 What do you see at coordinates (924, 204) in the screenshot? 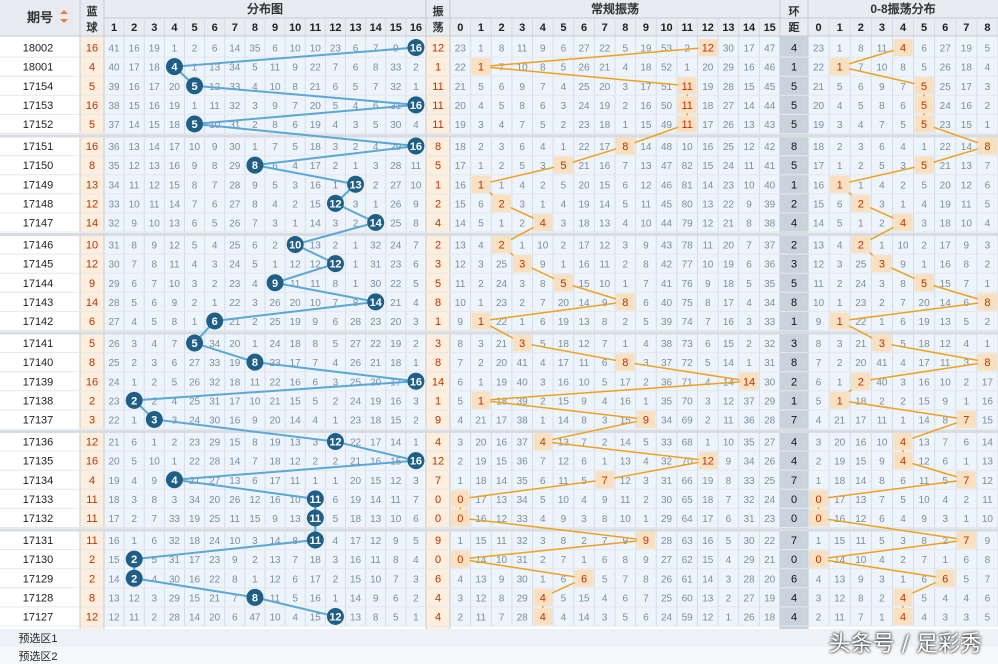
I see `r08-miss-cell: 4` at bounding box center [924, 204].